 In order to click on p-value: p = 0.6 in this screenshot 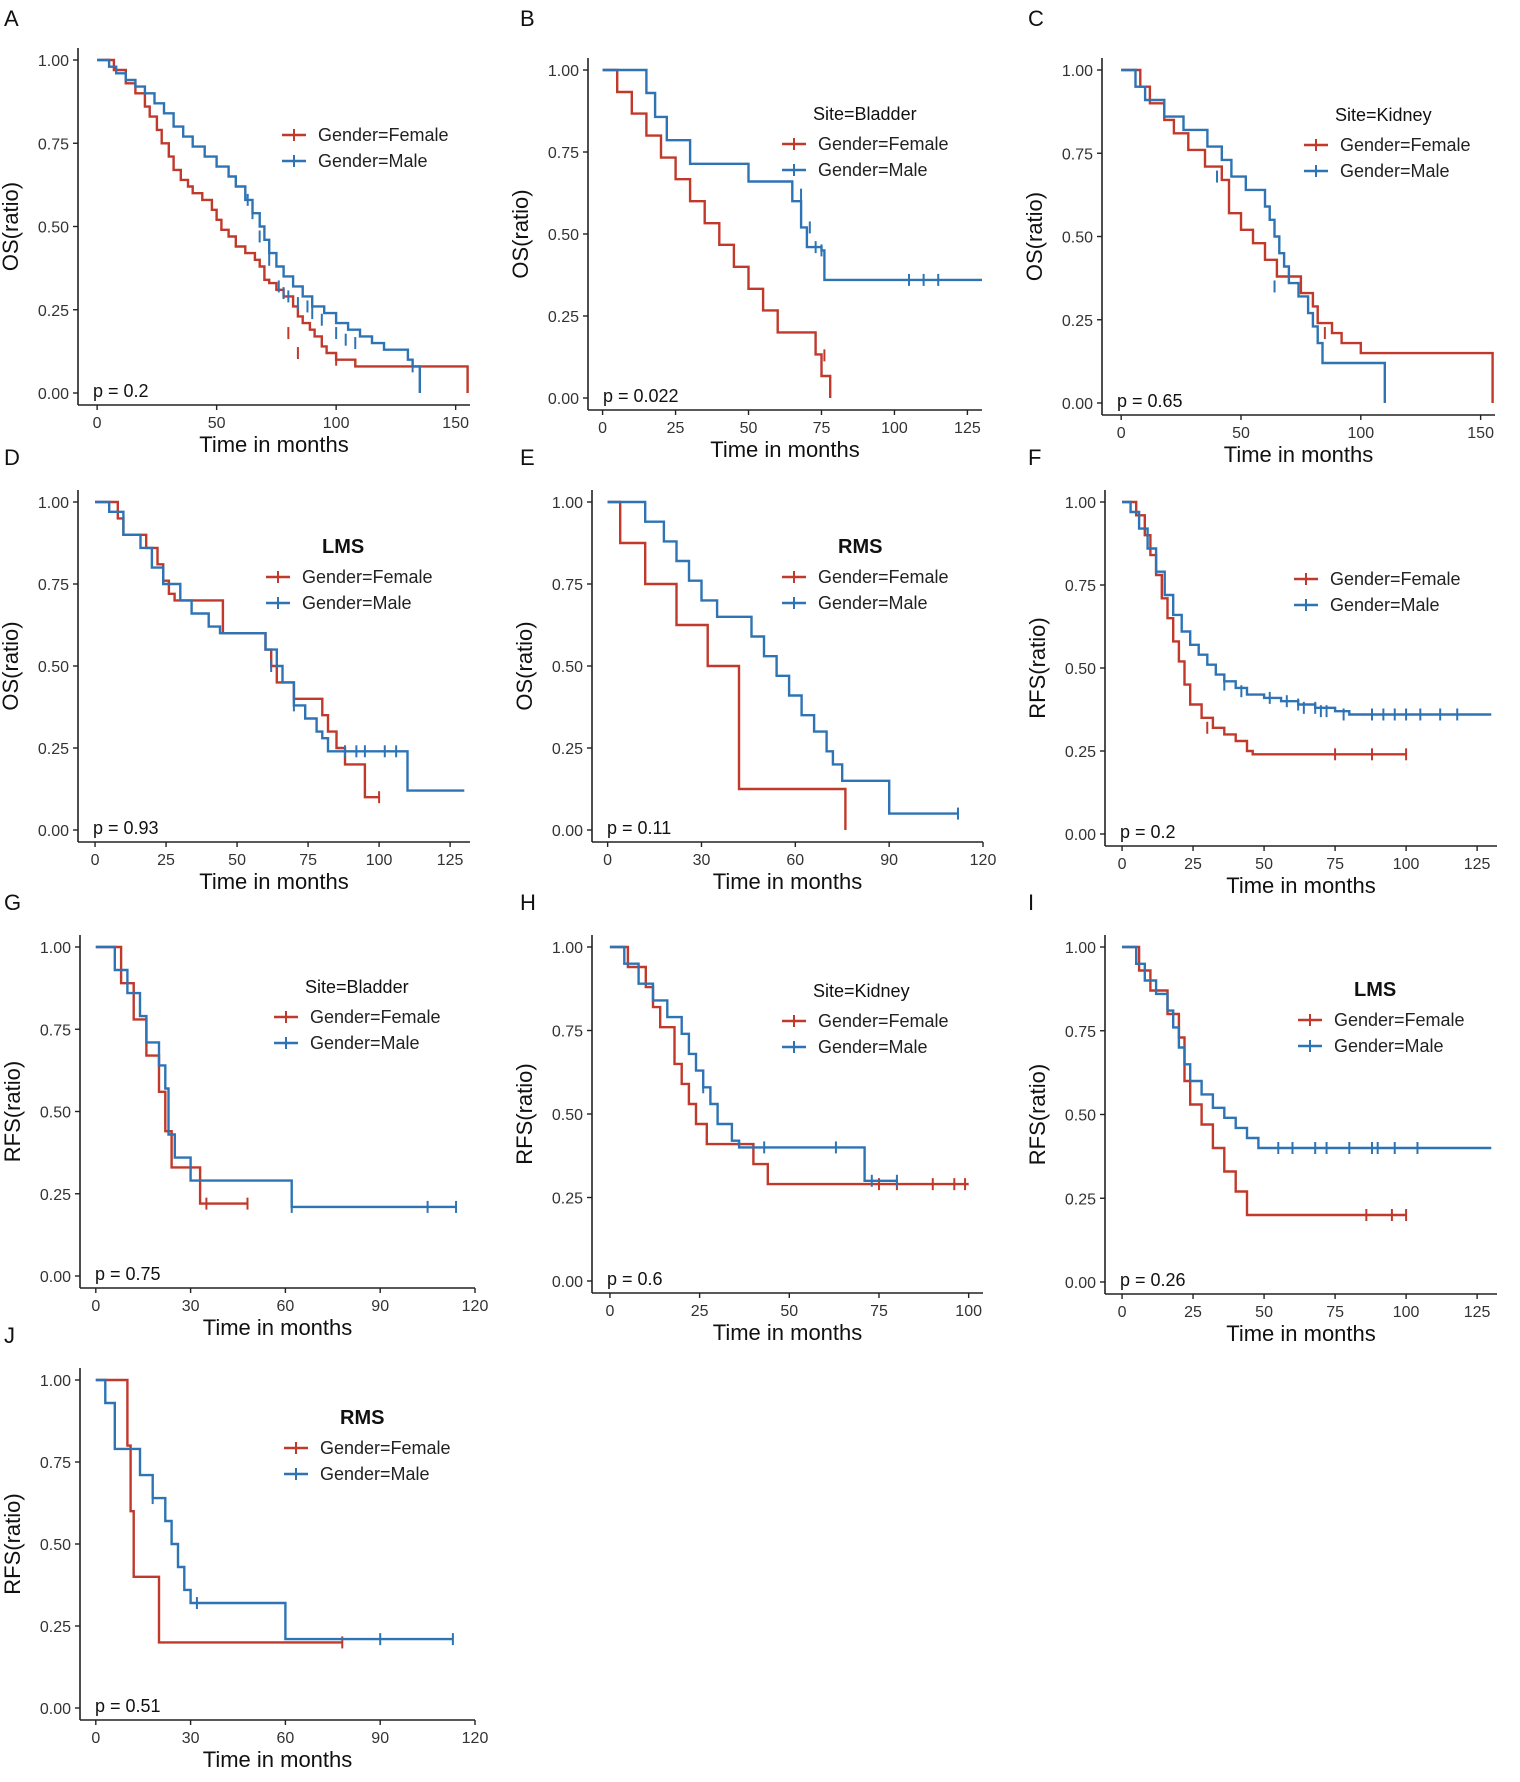, I will do `click(635, 1279)`.